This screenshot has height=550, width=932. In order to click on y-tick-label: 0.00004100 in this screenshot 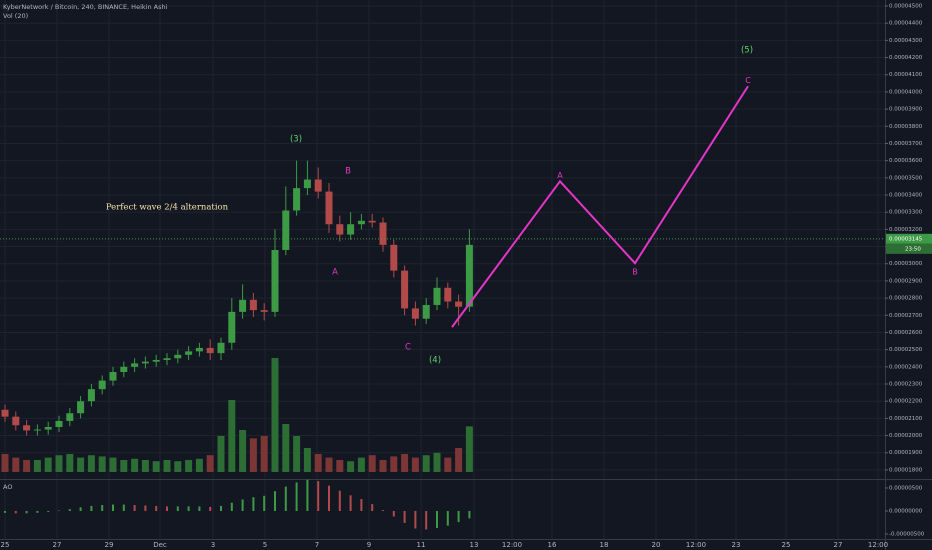, I will do `click(906, 75)`.